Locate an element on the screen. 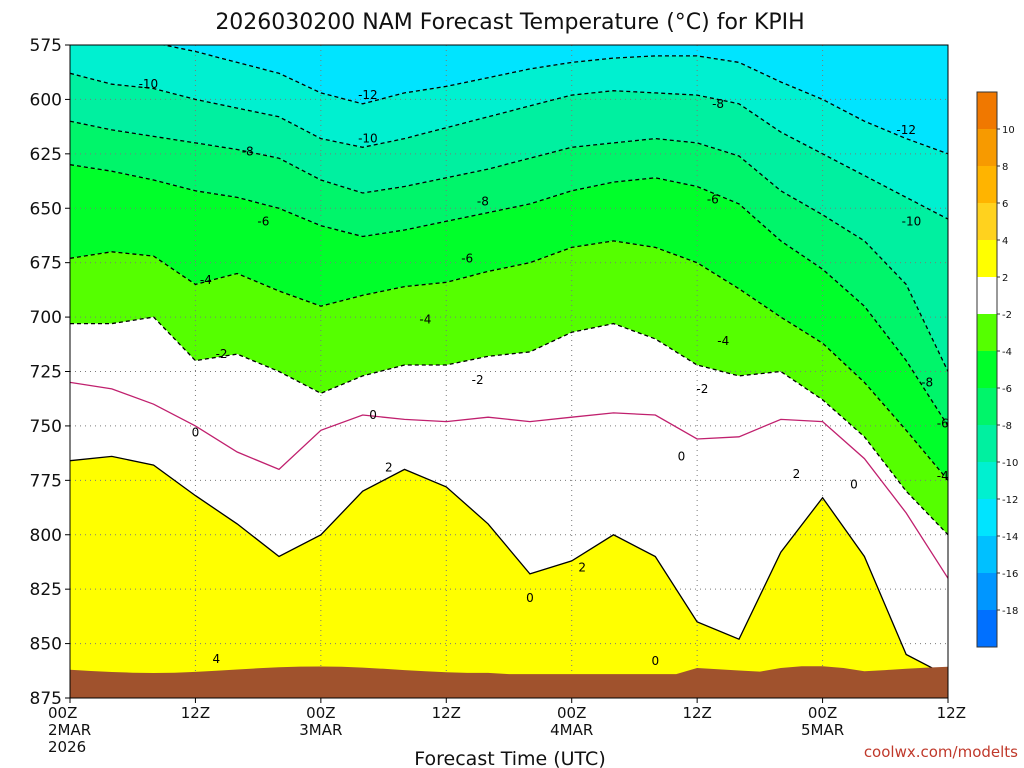 The image size is (1024, 768). y-tick-label: 800 is located at coordinates (46, 536).